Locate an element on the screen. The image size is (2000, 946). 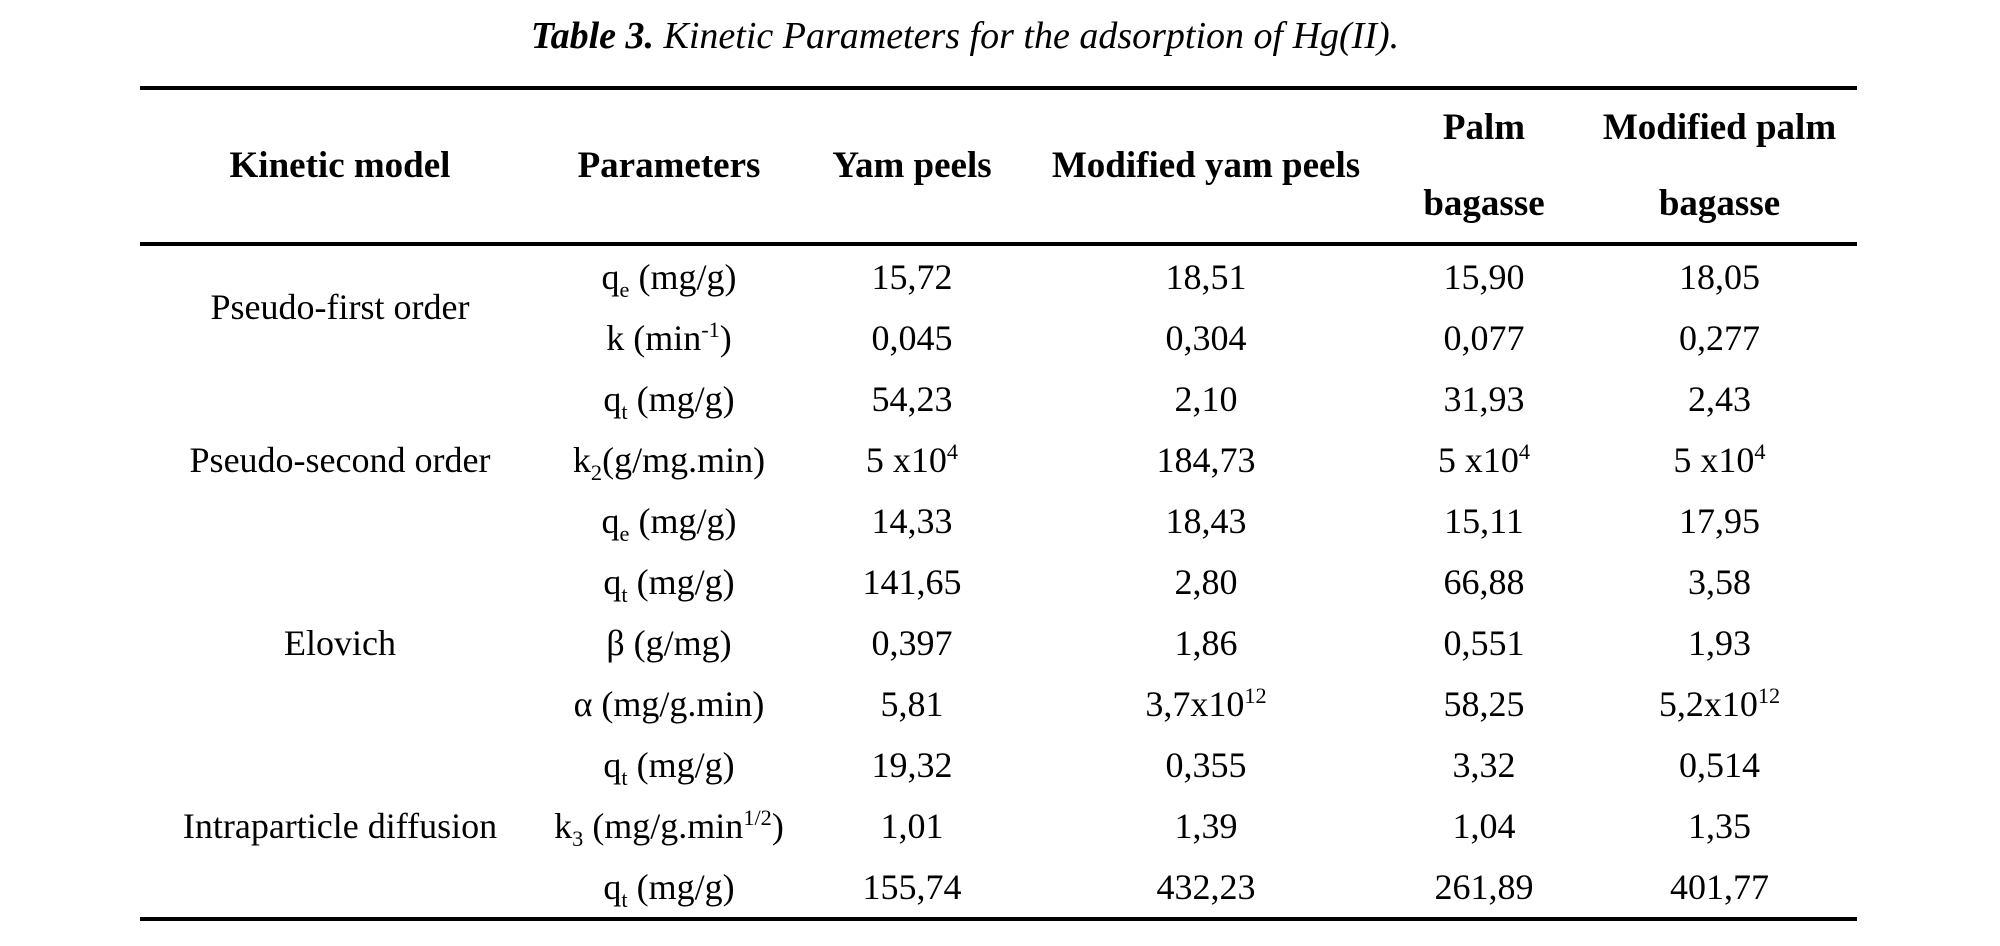
value-cell: 3,58 is located at coordinates (1719, 581).